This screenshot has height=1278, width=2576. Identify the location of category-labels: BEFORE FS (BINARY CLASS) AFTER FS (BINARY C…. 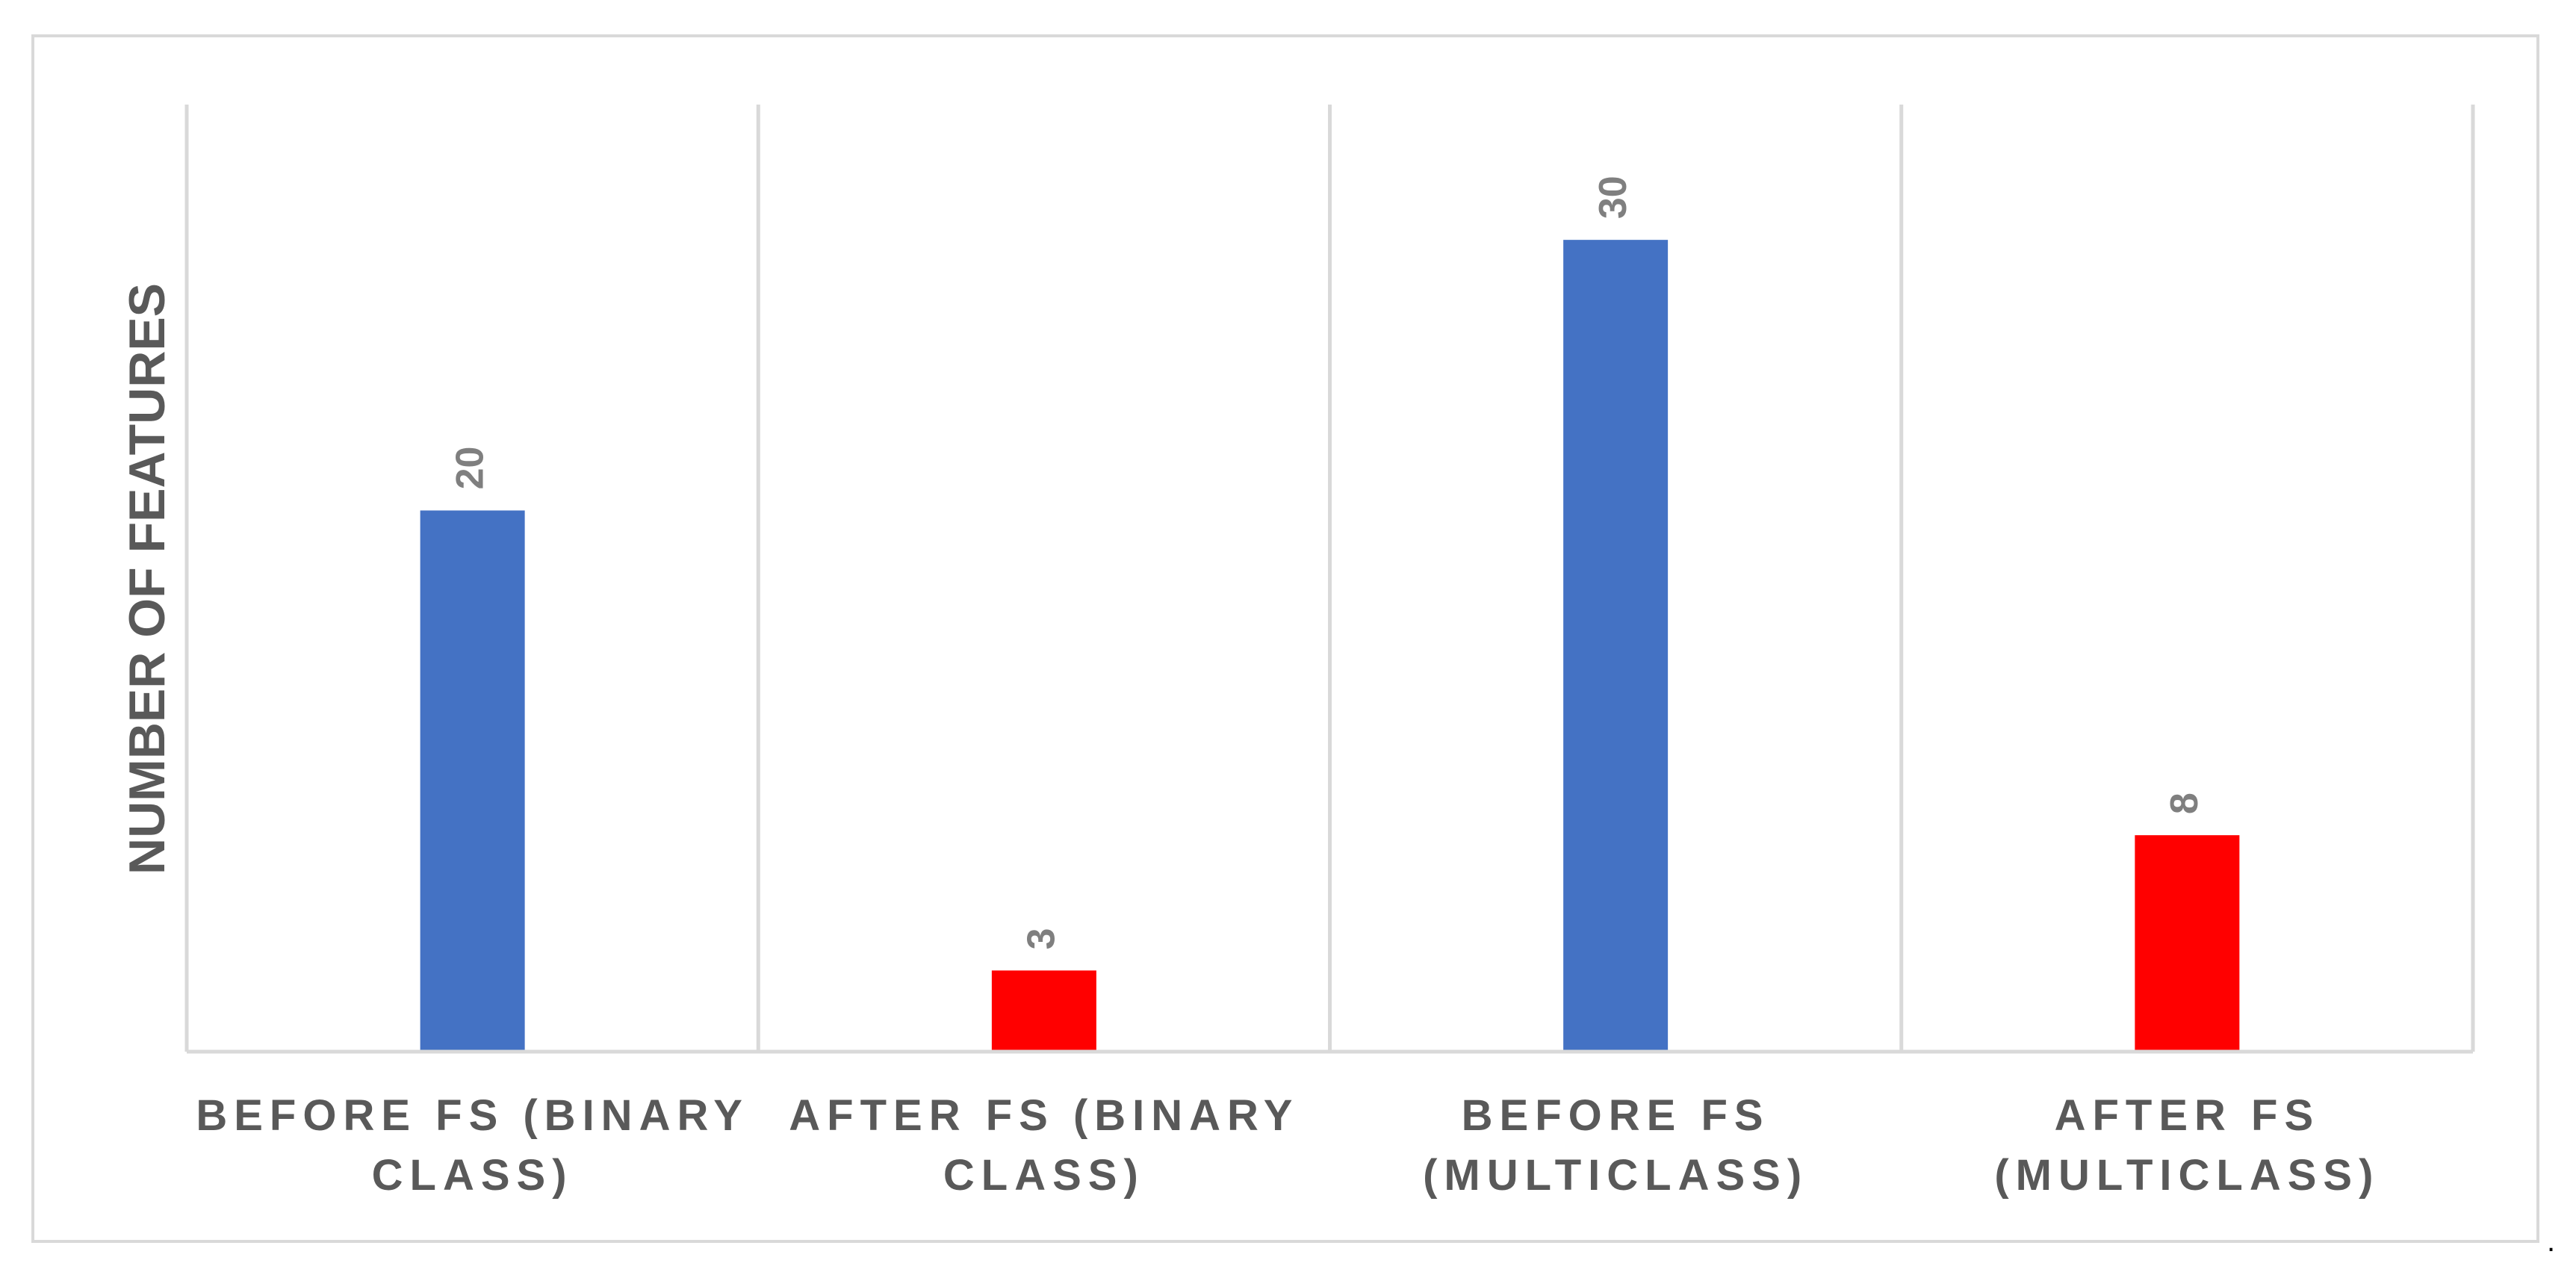
(1288, 1145).